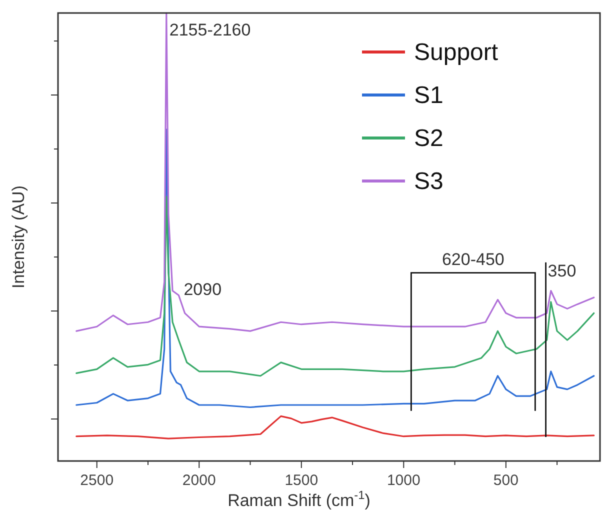 The image size is (606, 515). What do you see at coordinates (429, 181) in the screenshot?
I see `legend-label: S3` at bounding box center [429, 181].